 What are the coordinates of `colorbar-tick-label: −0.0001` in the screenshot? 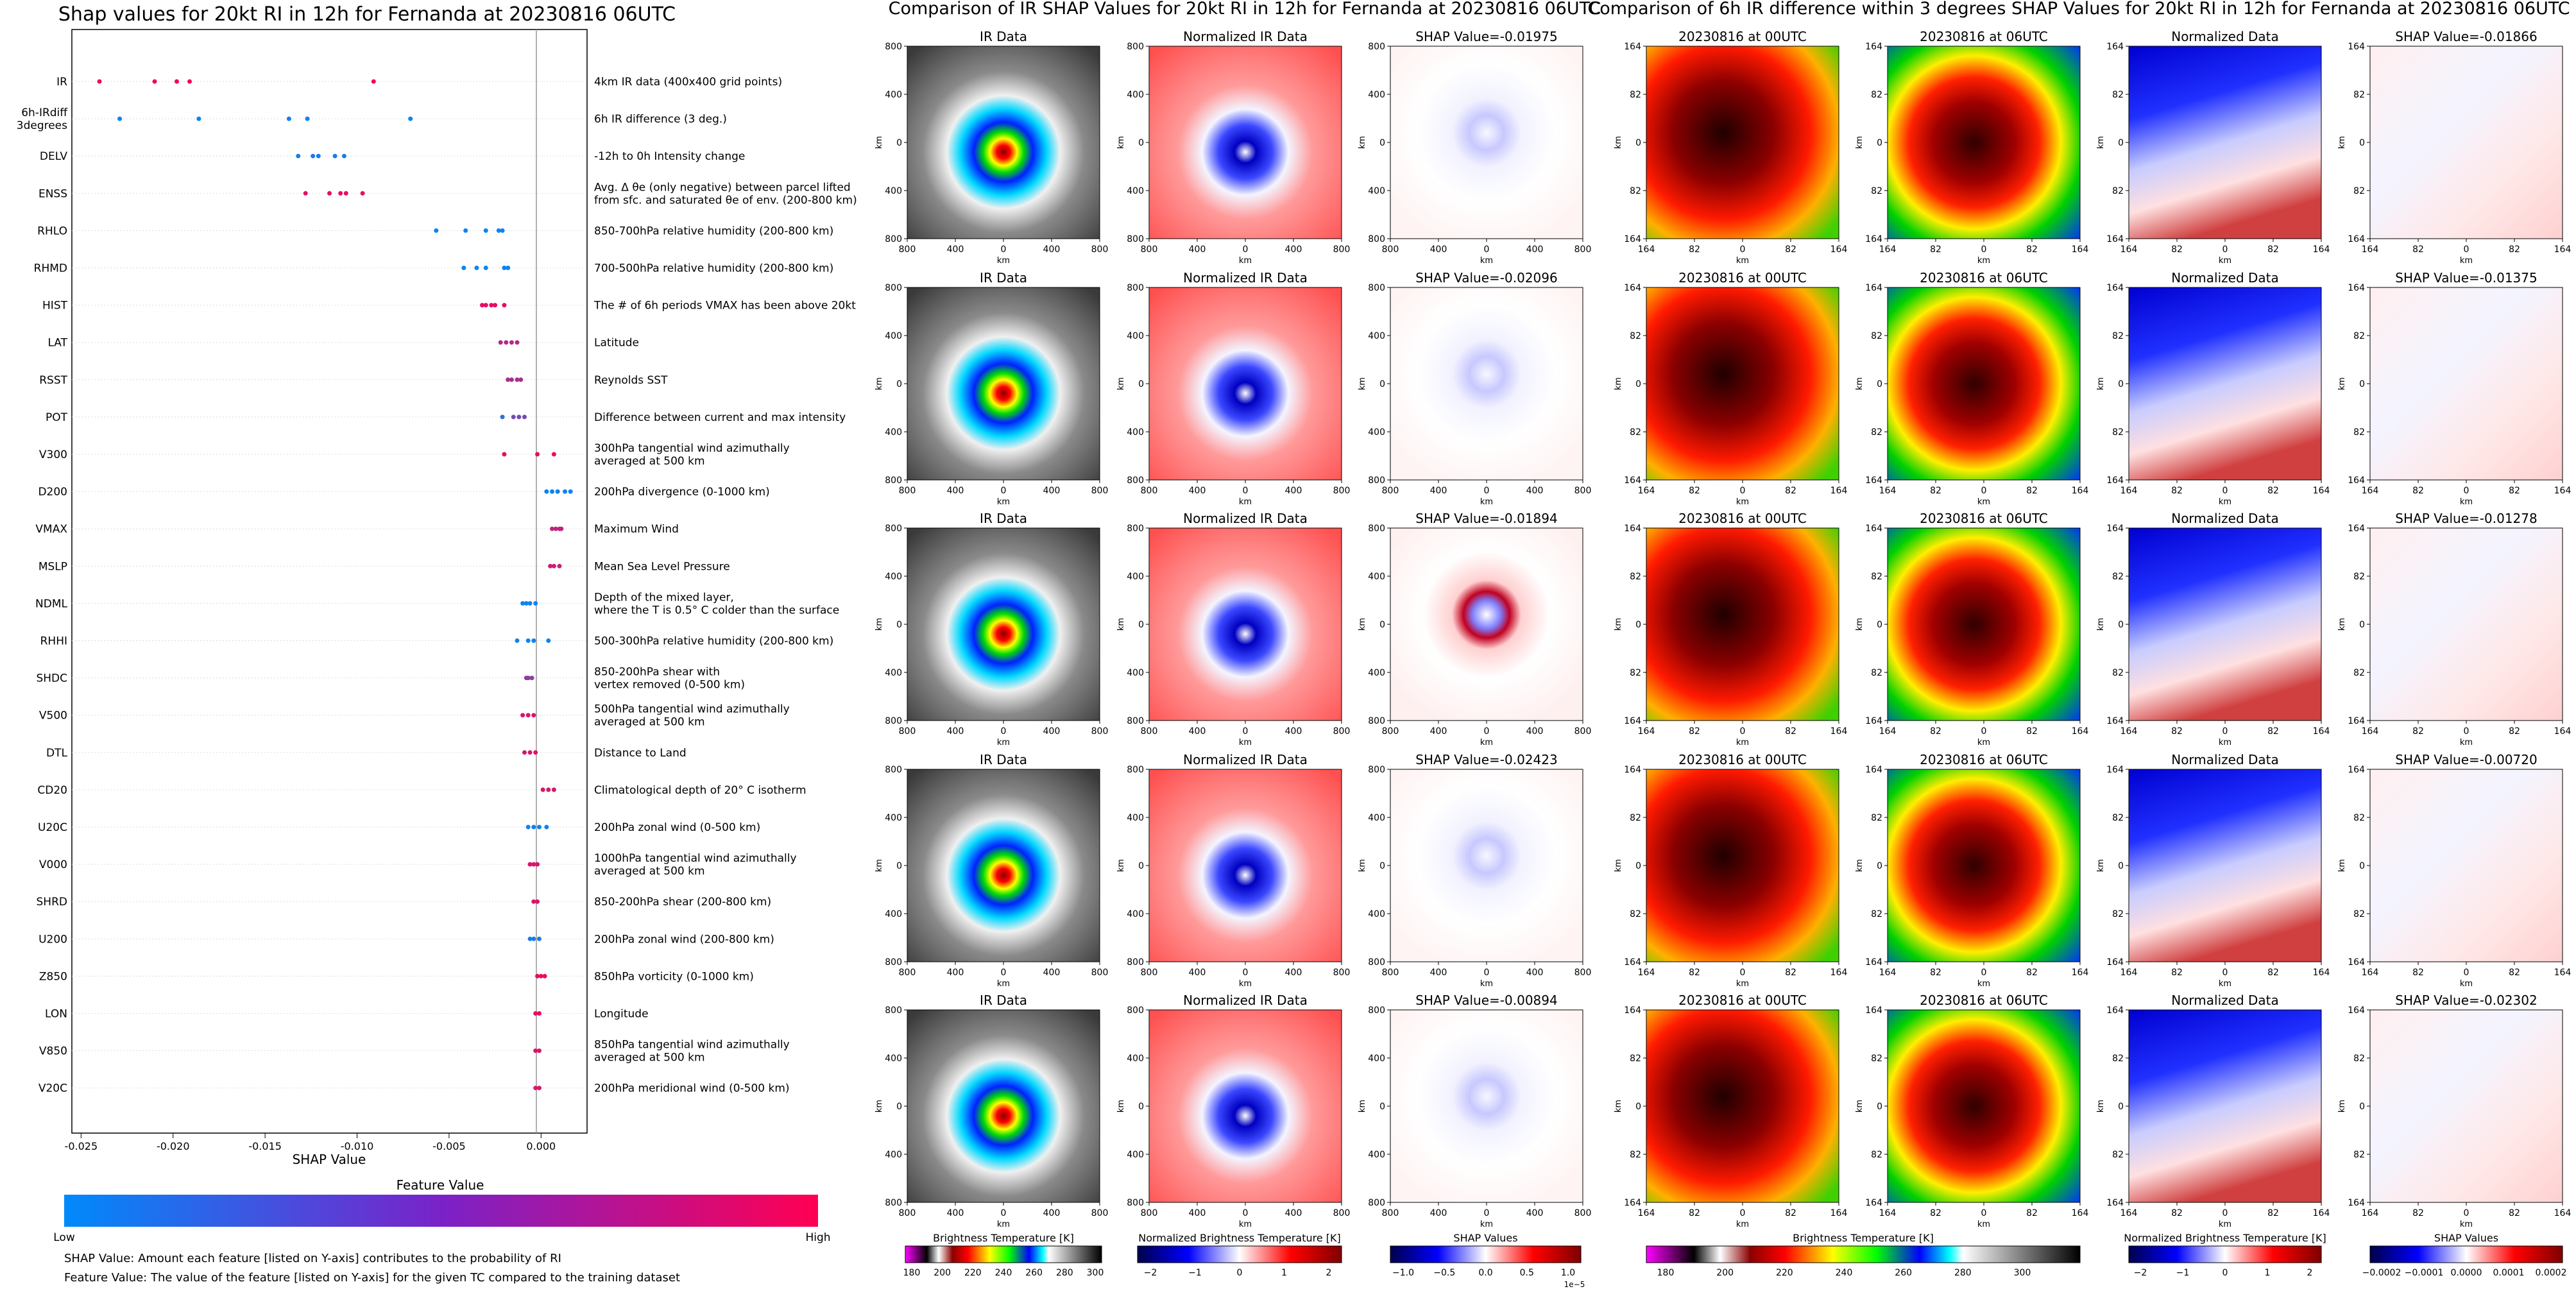 It's located at (2424, 1273).